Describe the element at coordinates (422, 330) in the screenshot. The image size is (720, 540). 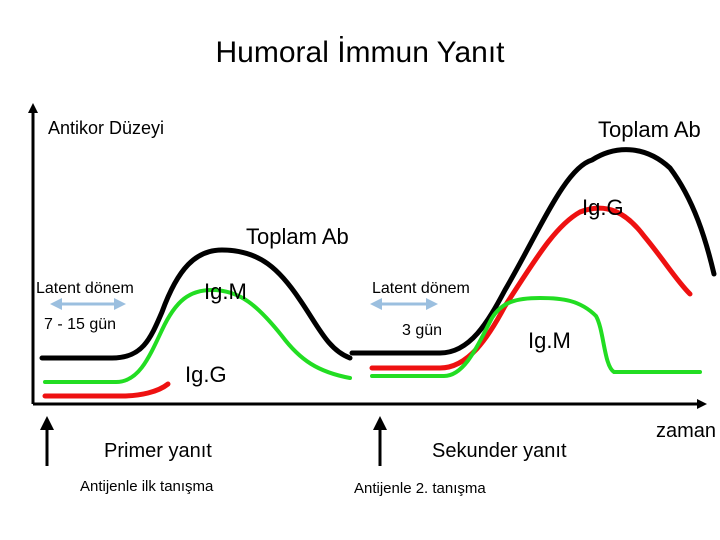
I see `secondary-latent-duration: 3 gün` at that location.